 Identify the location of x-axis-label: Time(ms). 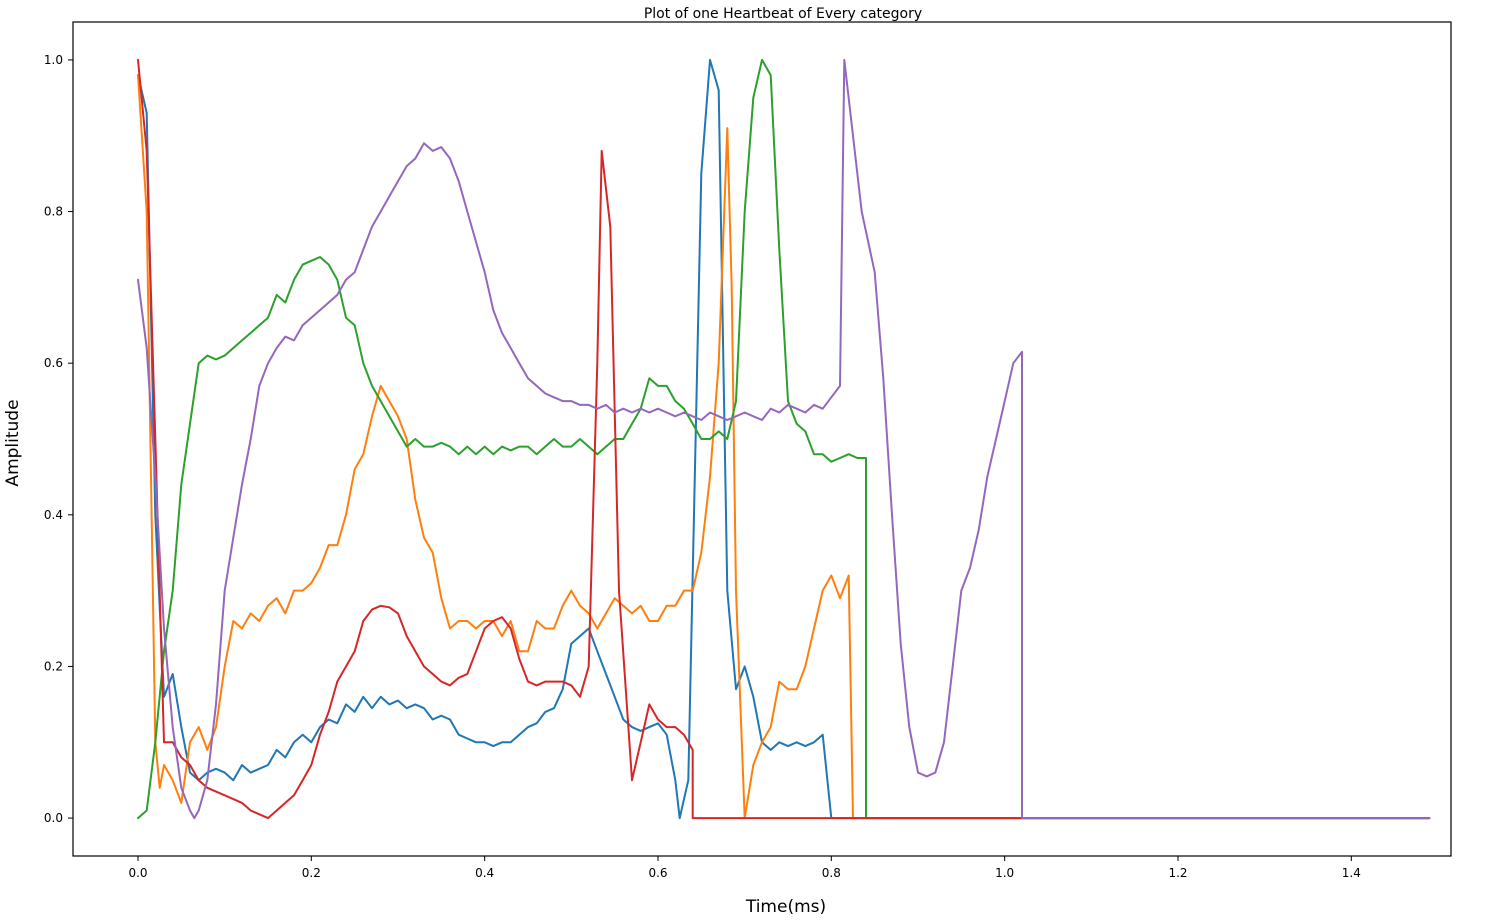
(785, 907).